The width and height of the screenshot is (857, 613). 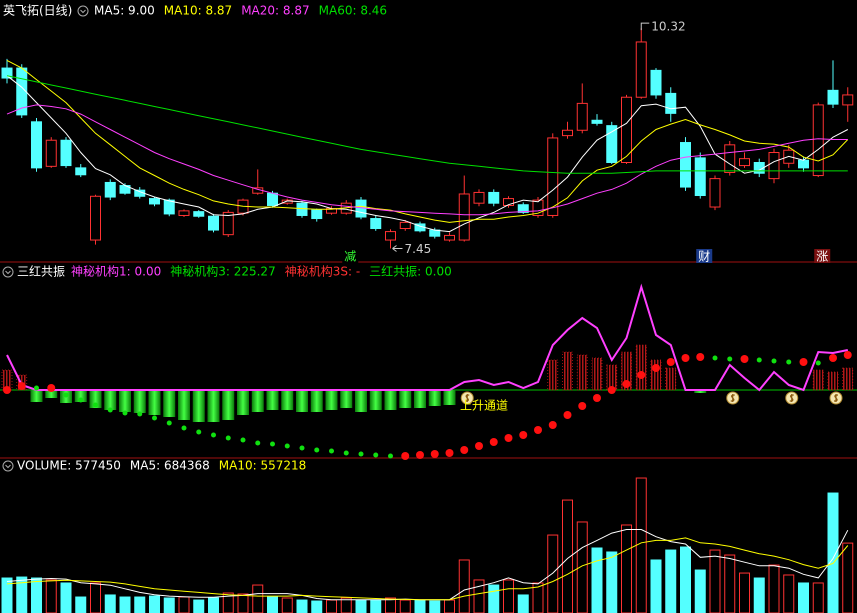 I want to click on event-badge, so click(x=704, y=256).